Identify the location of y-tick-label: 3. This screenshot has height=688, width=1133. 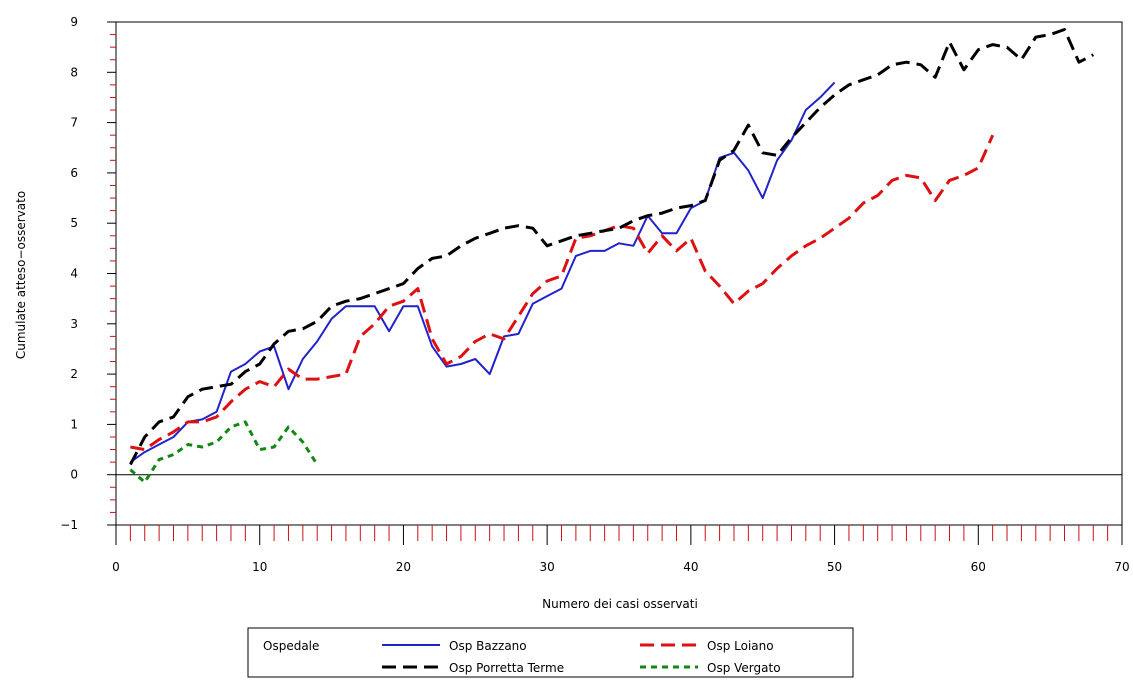
(74, 324).